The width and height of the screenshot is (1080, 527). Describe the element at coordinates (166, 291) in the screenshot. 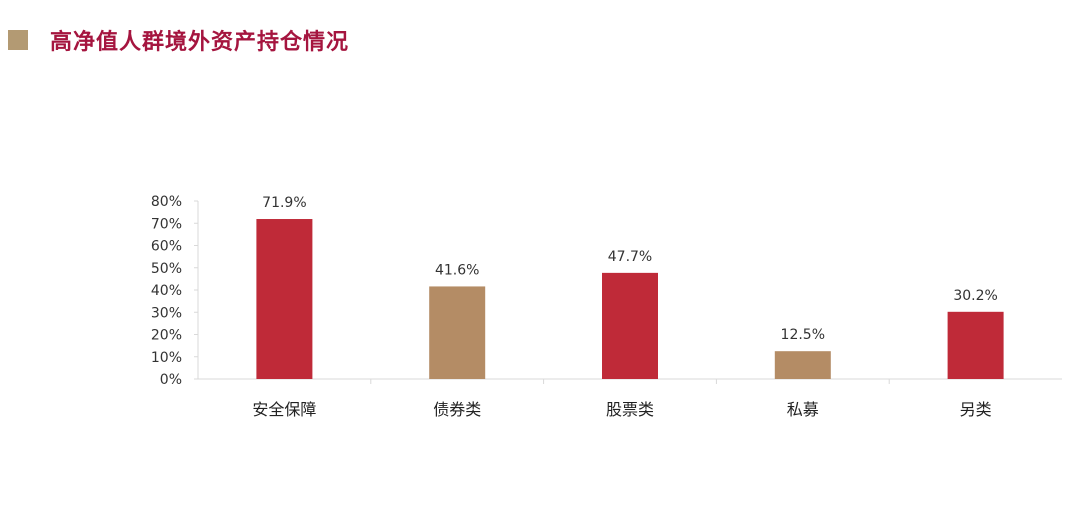

I see `y-tick-label: 40%` at that location.